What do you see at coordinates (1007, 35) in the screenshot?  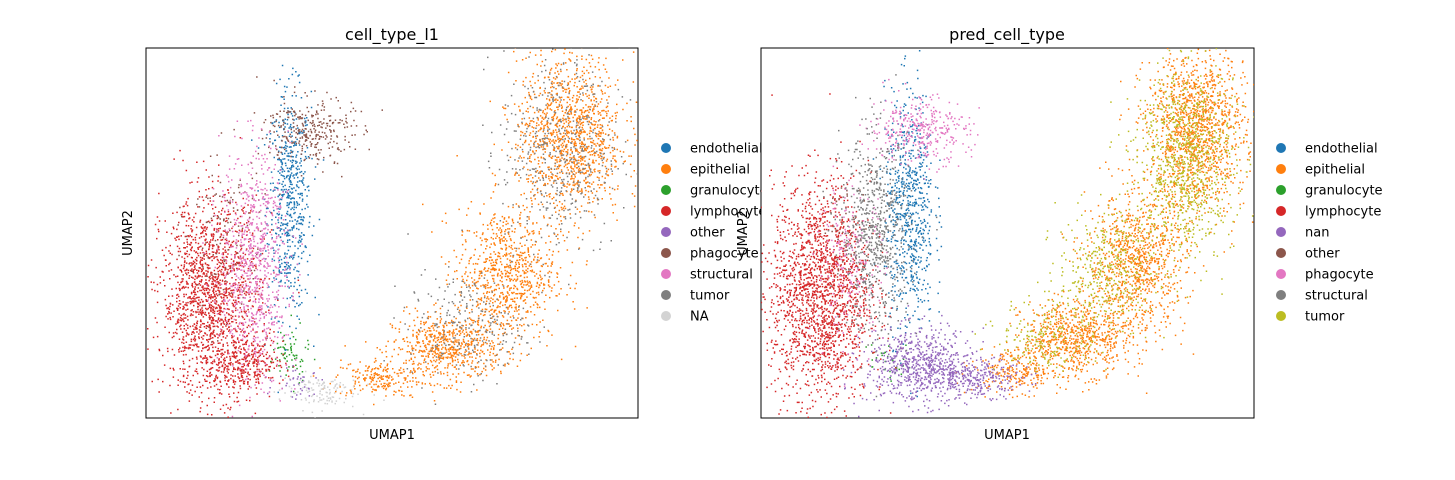 I see `chart-title: pred_cell_type` at bounding box center [1007, 35].